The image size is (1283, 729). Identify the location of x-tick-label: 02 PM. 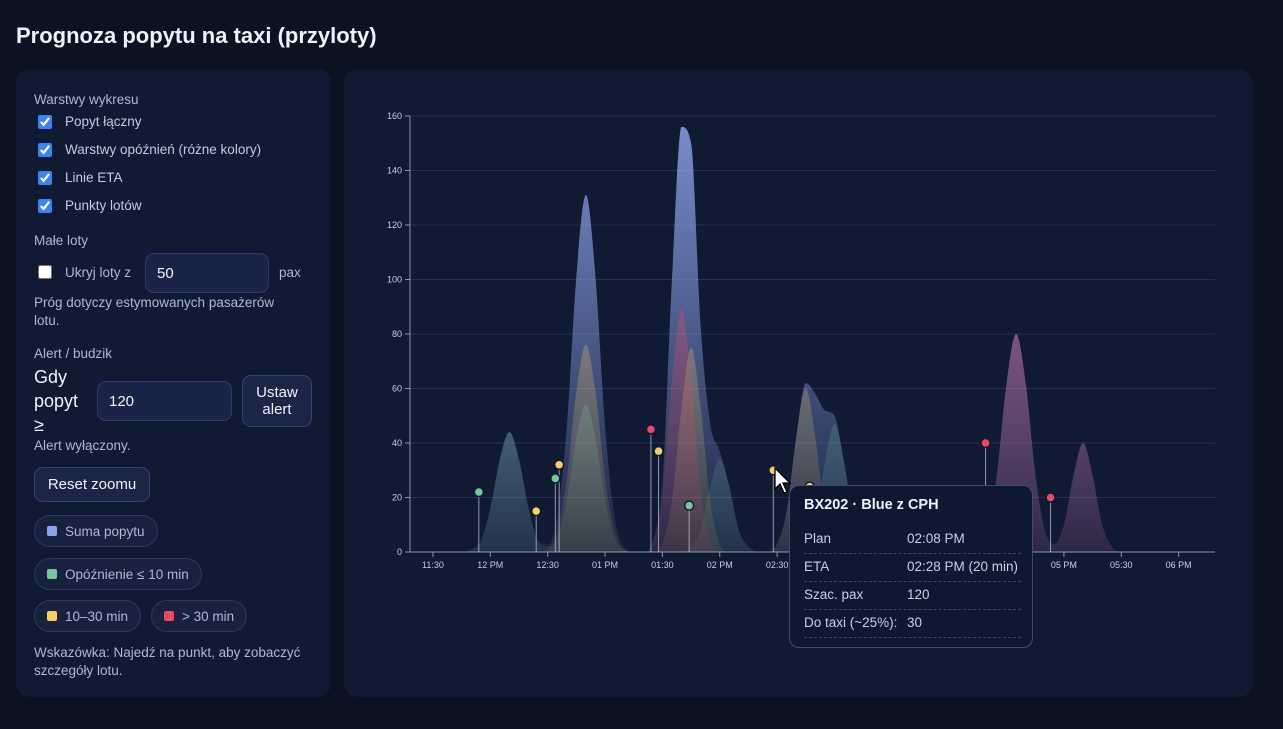
(720, 565).